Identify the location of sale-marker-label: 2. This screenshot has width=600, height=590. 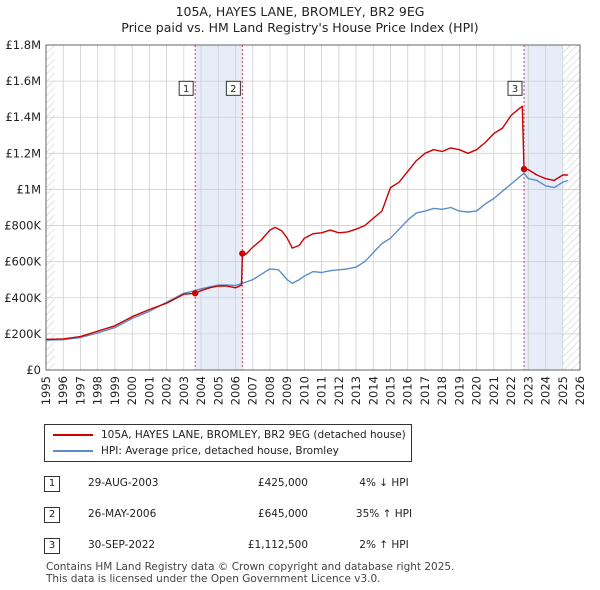
(233, 89).